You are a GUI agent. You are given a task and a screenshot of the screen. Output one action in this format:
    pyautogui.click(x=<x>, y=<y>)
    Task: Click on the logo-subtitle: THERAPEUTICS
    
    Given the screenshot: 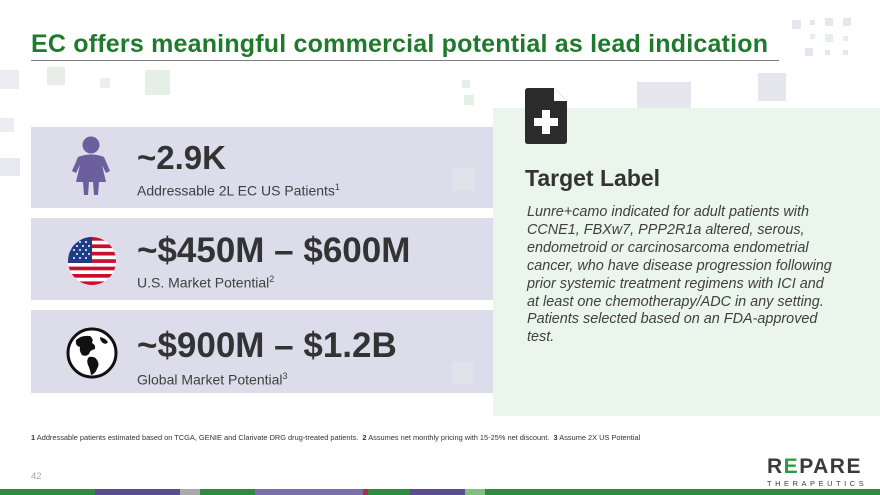 What is the action you would take?
    pyautogui.click(x=817, y=483)
    